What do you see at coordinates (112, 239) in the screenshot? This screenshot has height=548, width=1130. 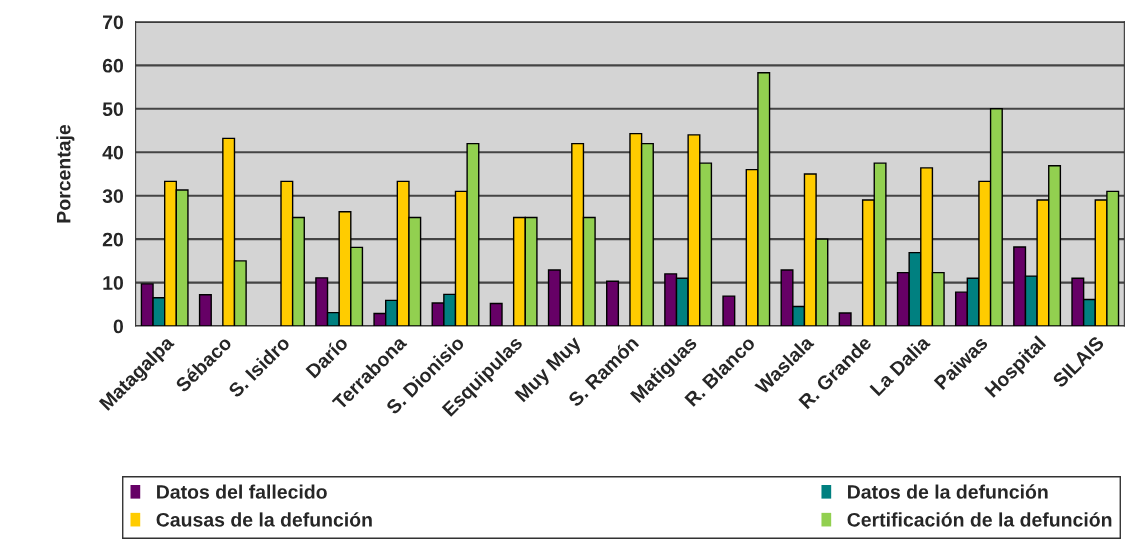 I see `y-tick-label: 20` at bounding box center [112, 239].